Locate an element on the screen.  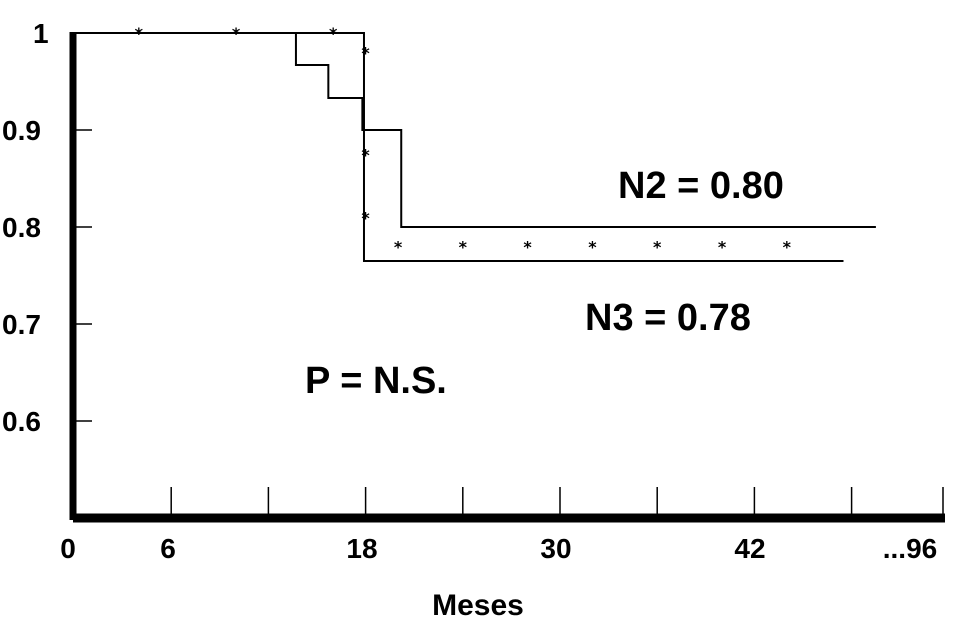
x-tick-label: 6 is located at coordinates (168, 548).